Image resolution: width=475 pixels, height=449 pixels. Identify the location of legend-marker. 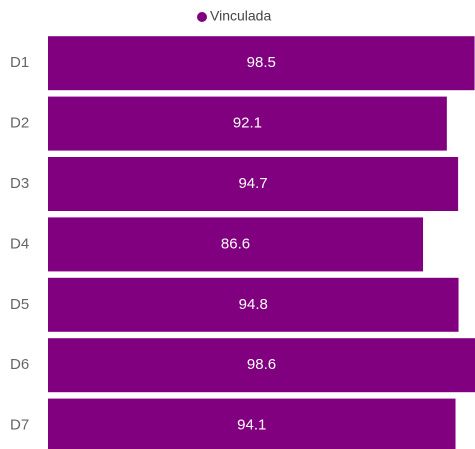
(202, 17).